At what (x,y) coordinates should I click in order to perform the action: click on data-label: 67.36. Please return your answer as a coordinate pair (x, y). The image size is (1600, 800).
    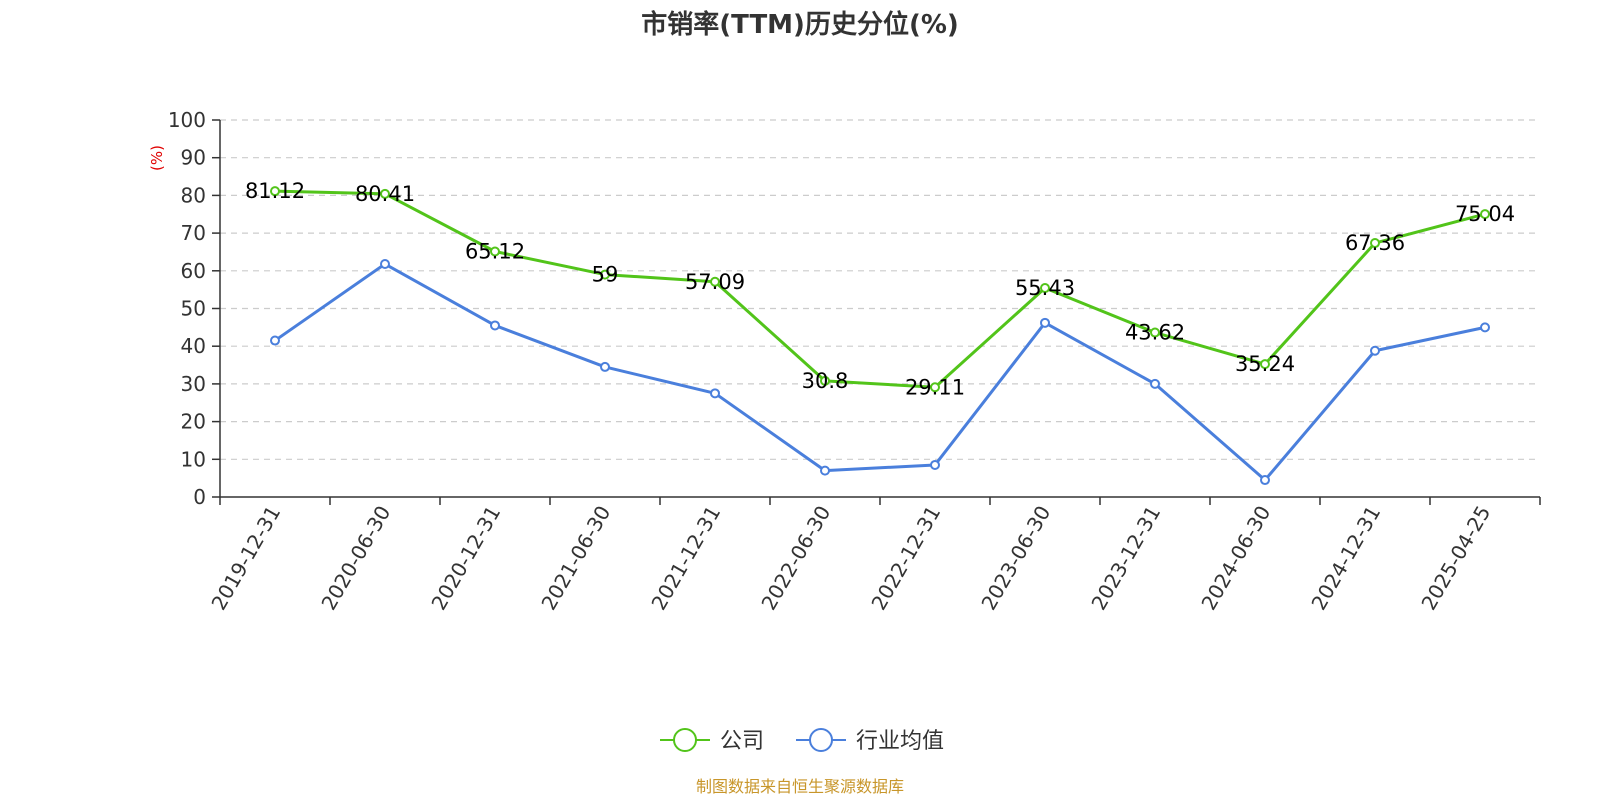
    Looking at the image, I should click on (1375, 243).